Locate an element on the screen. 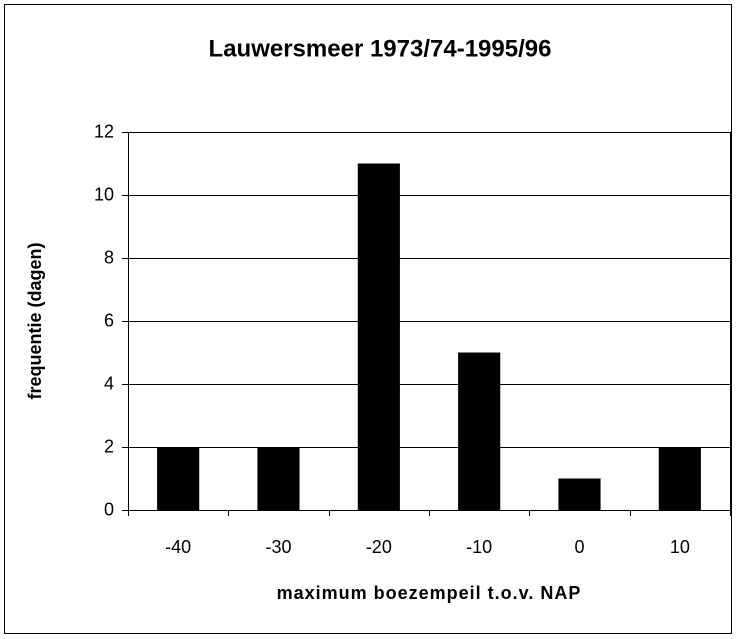  y-axis-label: frequentie (dagen) is located at coordinates (35, 320).